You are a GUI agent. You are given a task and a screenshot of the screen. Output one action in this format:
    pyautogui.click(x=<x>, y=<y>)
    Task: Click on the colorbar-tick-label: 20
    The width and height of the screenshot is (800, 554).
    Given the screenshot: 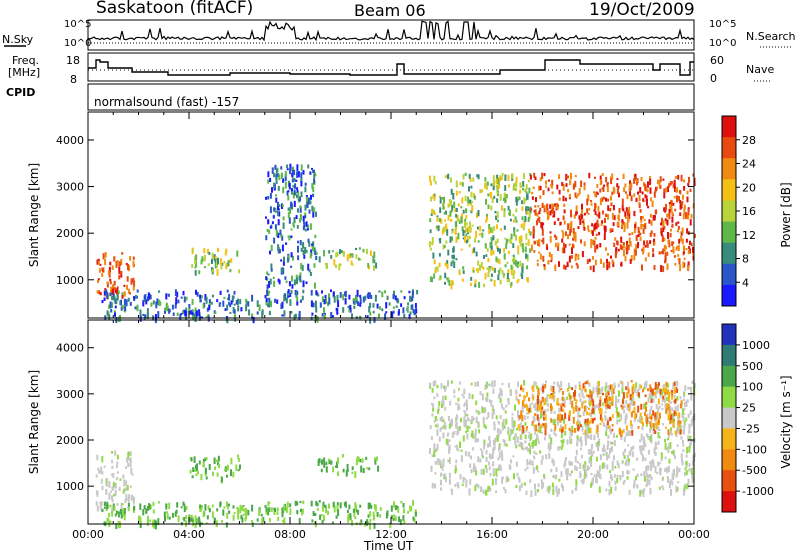 What is the action you would take?
    pyautogui.click(x=749, y=187)
    